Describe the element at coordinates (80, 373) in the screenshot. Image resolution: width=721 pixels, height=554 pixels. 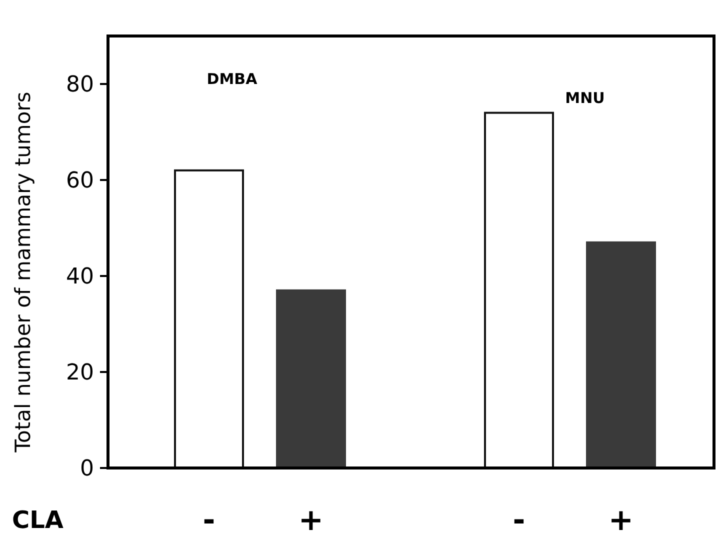
I see `y-tick-label: 20` at that location.